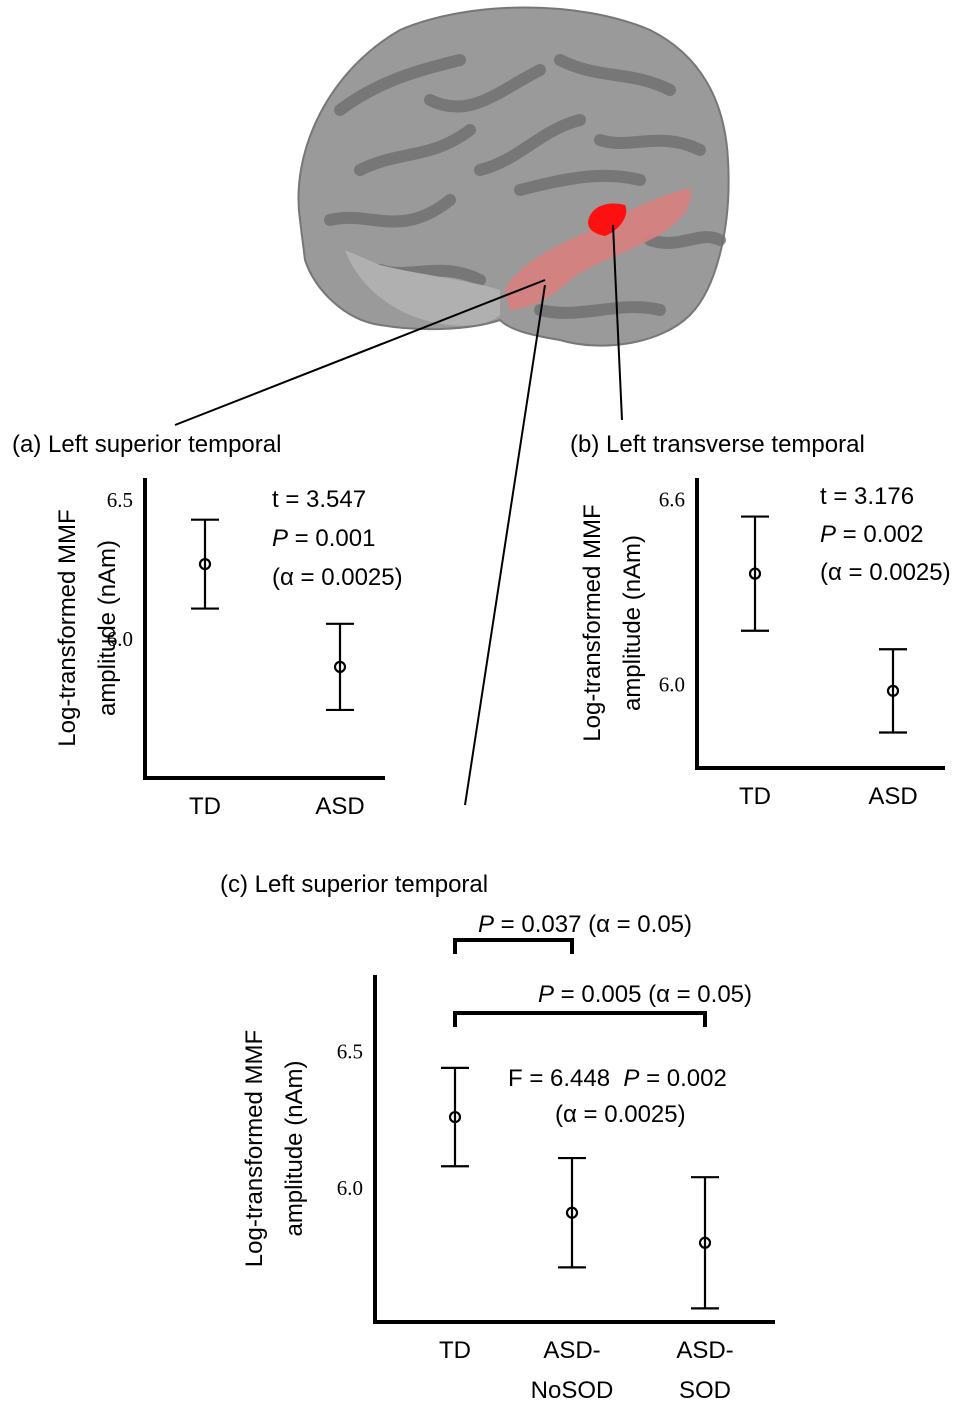 The width and height of the screenshot is (976, 1414). I want to click on annotation-part: = 0.005 (α = 0.05), so click(653, 994).